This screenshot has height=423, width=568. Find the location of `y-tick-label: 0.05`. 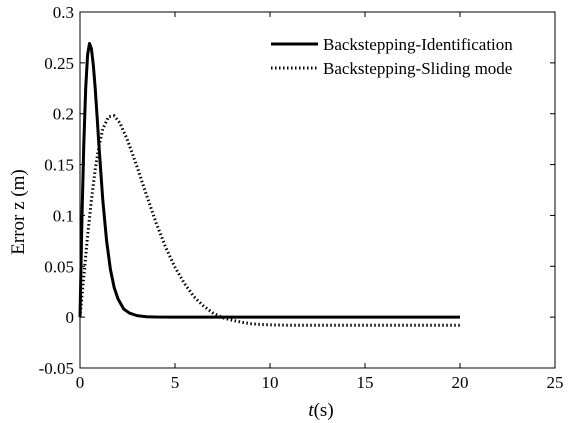

y-tick-label: 0.05 is located at coordinates (59, 266).